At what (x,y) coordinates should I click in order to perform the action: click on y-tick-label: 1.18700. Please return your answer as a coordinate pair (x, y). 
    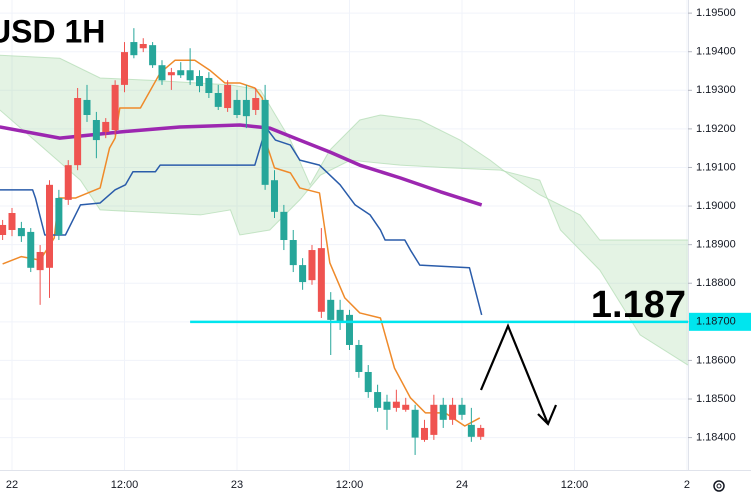
    Looking at the image, I should click on (716, 322).